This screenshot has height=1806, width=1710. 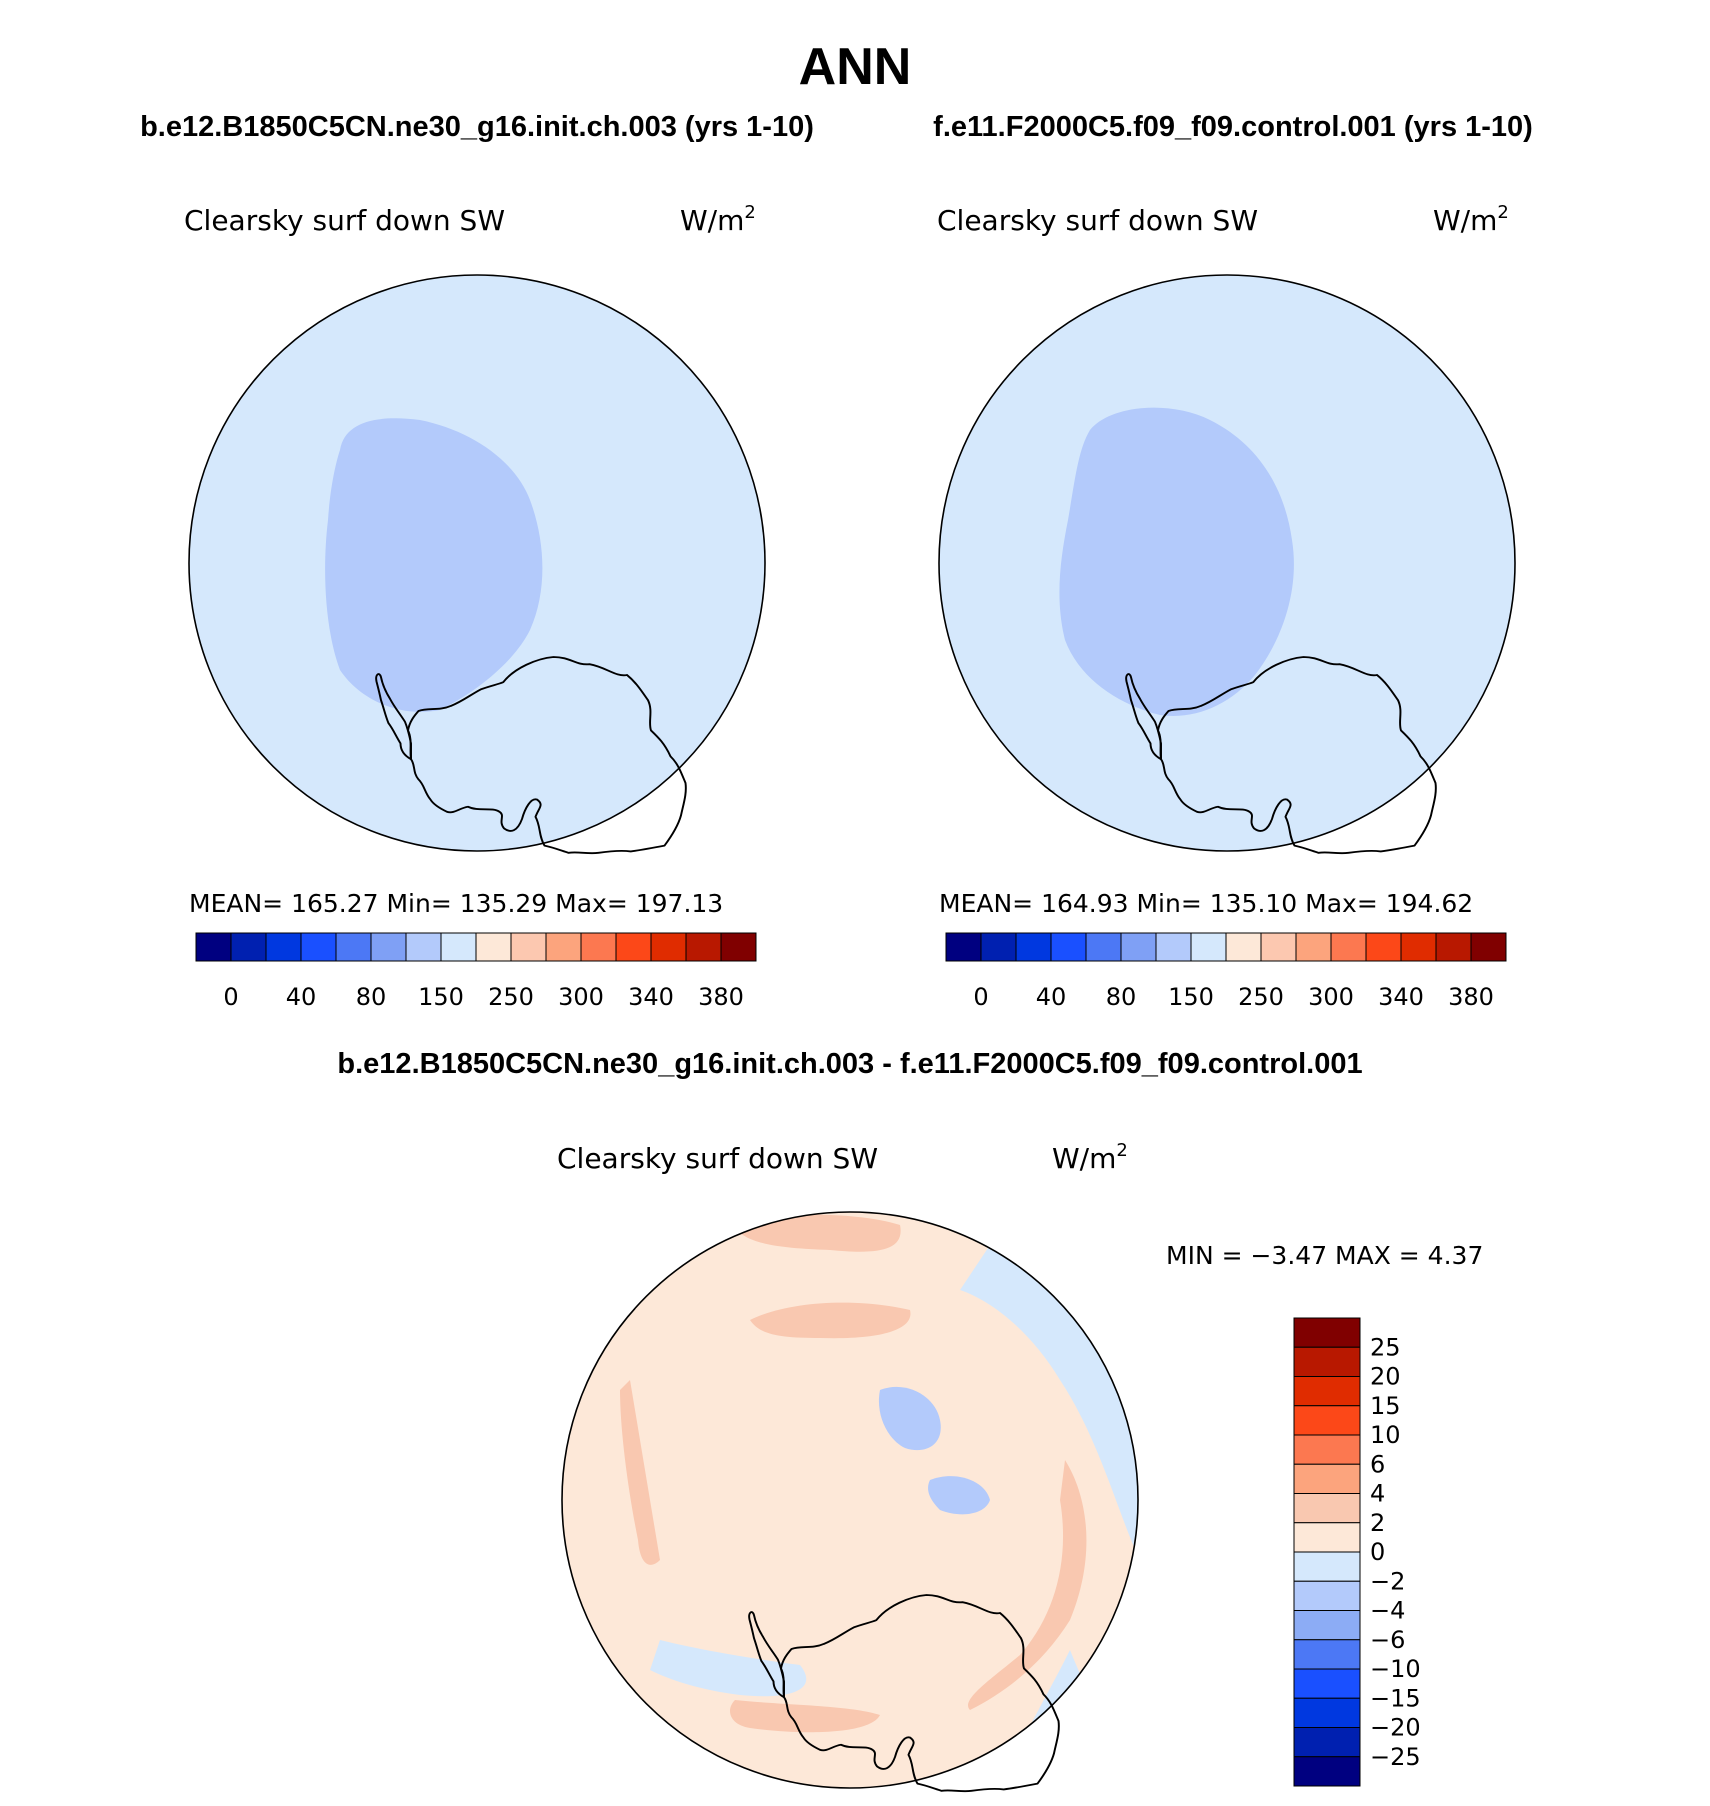 I want to click on map-diff-positive-south, so click(x=805, y=1716).